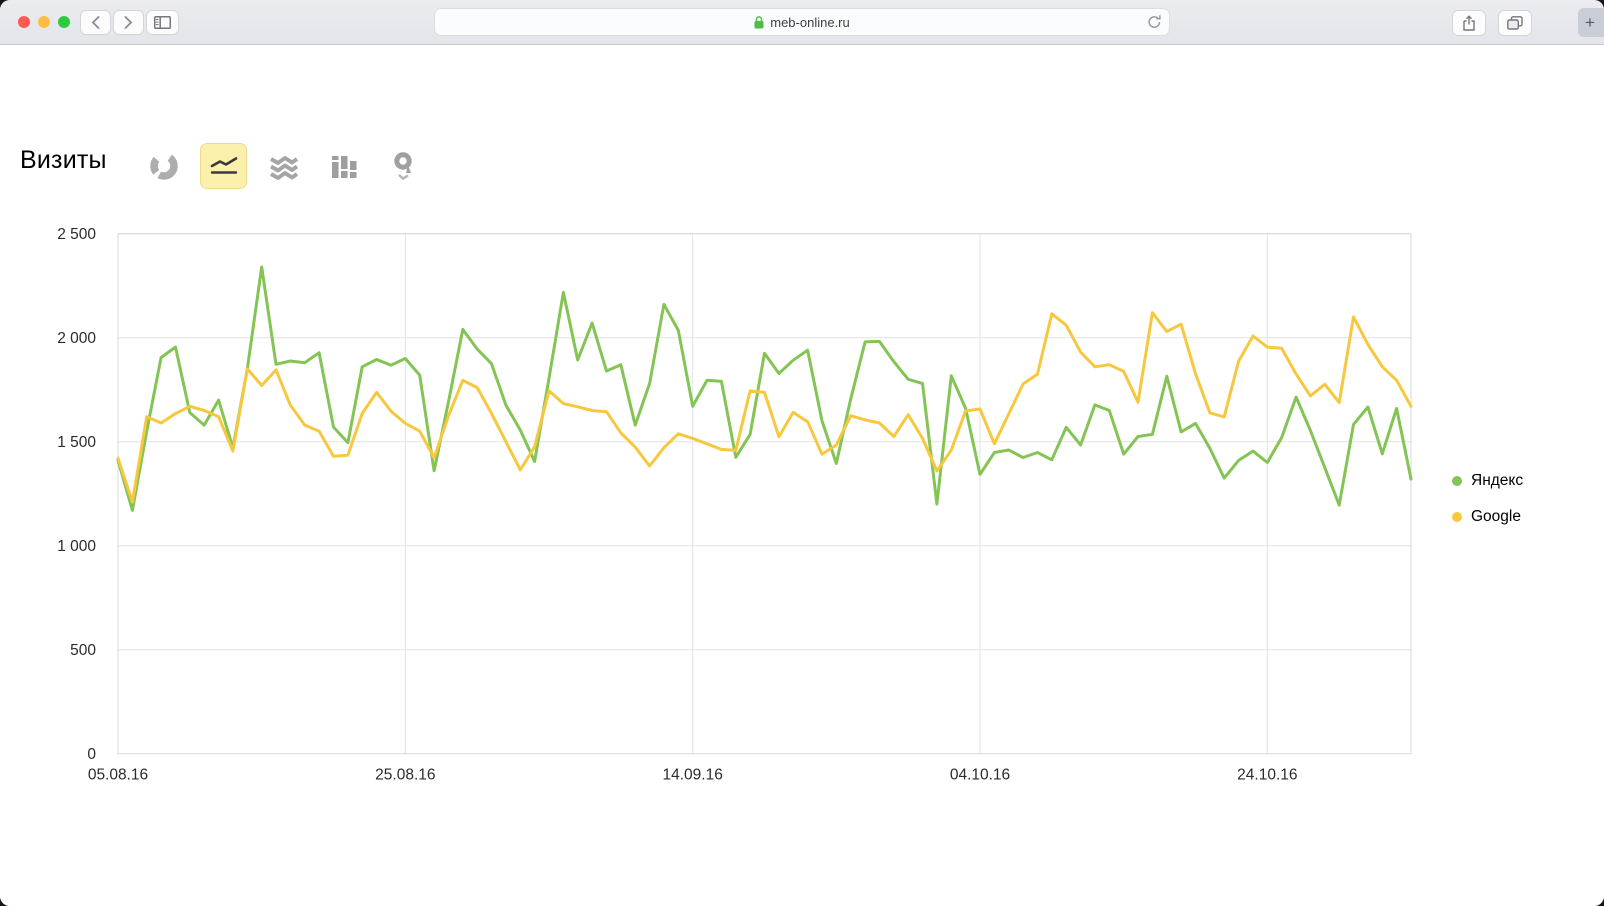  I want to click on chart-type-switcher, so click(283, 166).